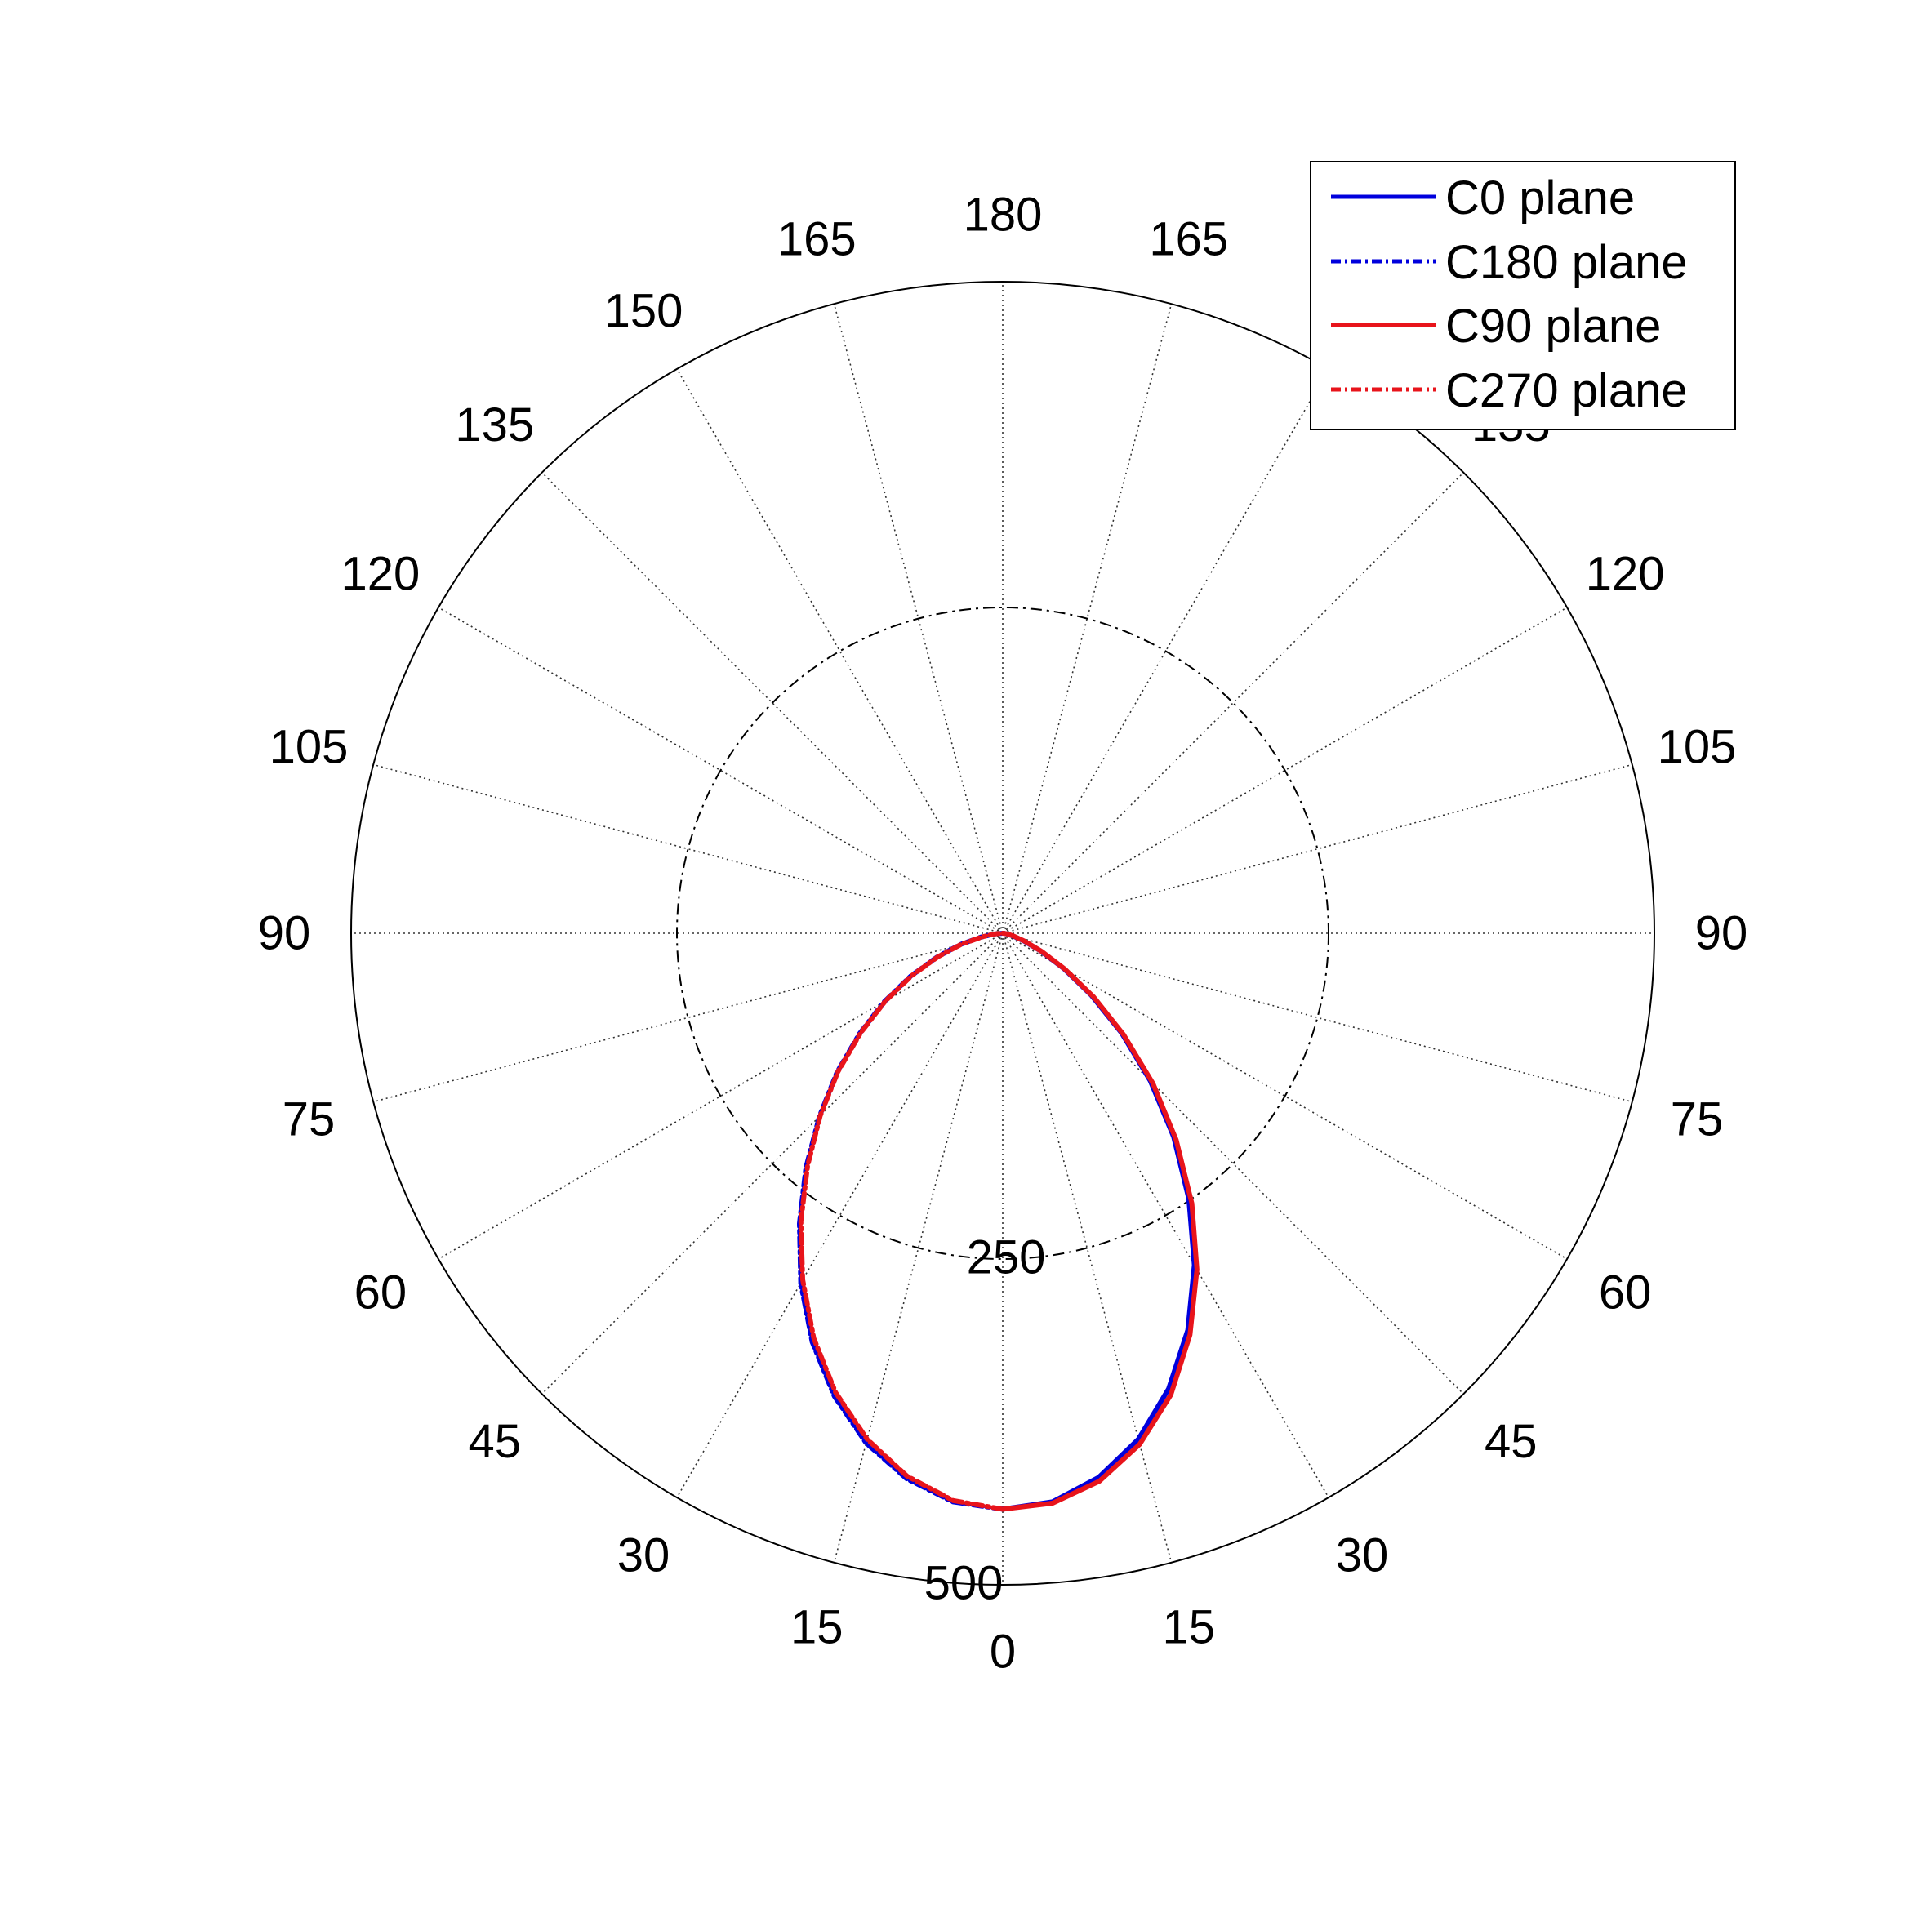 This screenshot has width=1932, height=1931. What do you see at coordinates (1003, 1652) in the screenshot?
I see `angle-tick-label: 0` at bounding box center [1003, 1652].